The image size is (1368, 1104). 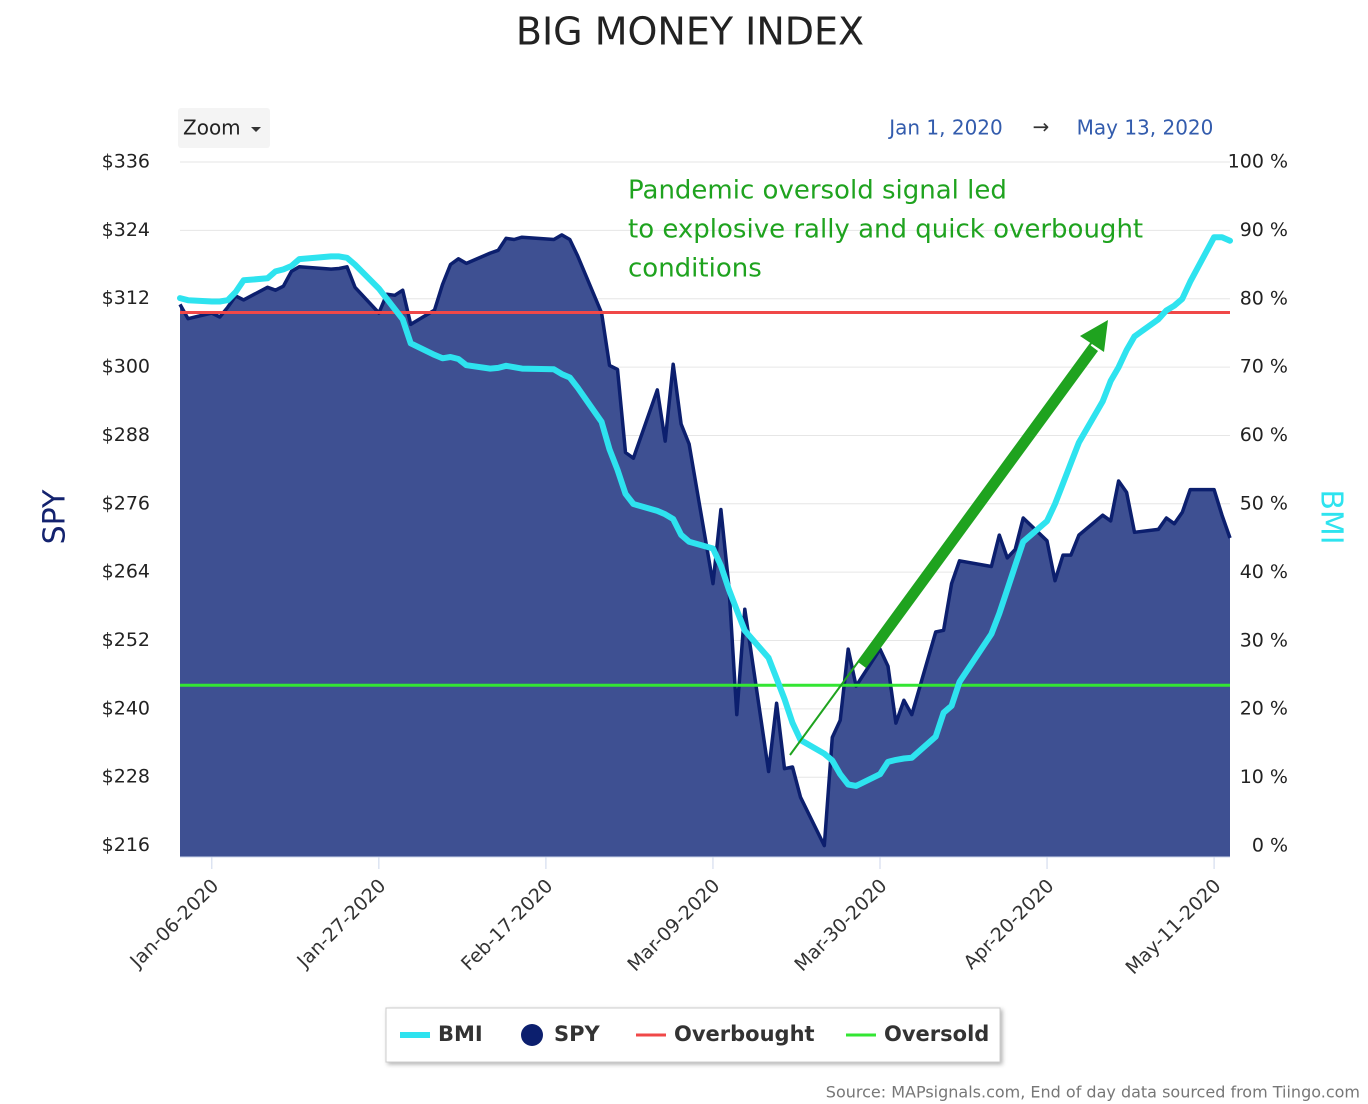 What do you see at coordinates (840, 925) in the screenshot?
I see `x-tick-label: Mar-30-2020` at bounding box center [840, 925].